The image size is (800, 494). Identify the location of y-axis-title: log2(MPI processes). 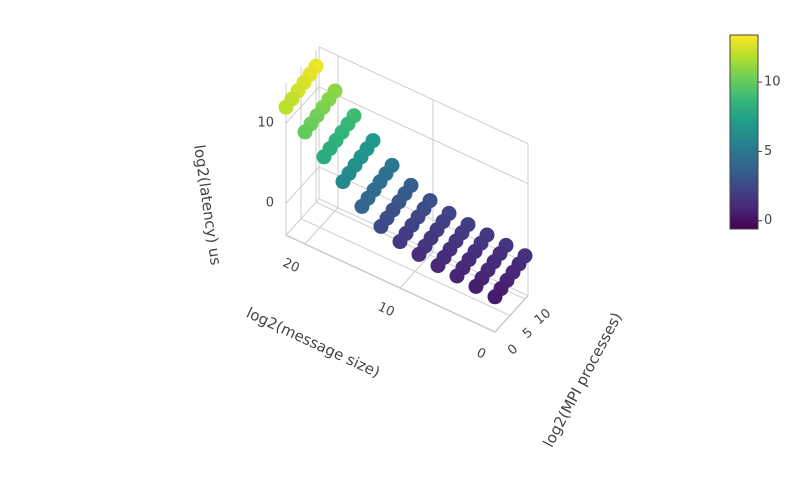
(582, 379).